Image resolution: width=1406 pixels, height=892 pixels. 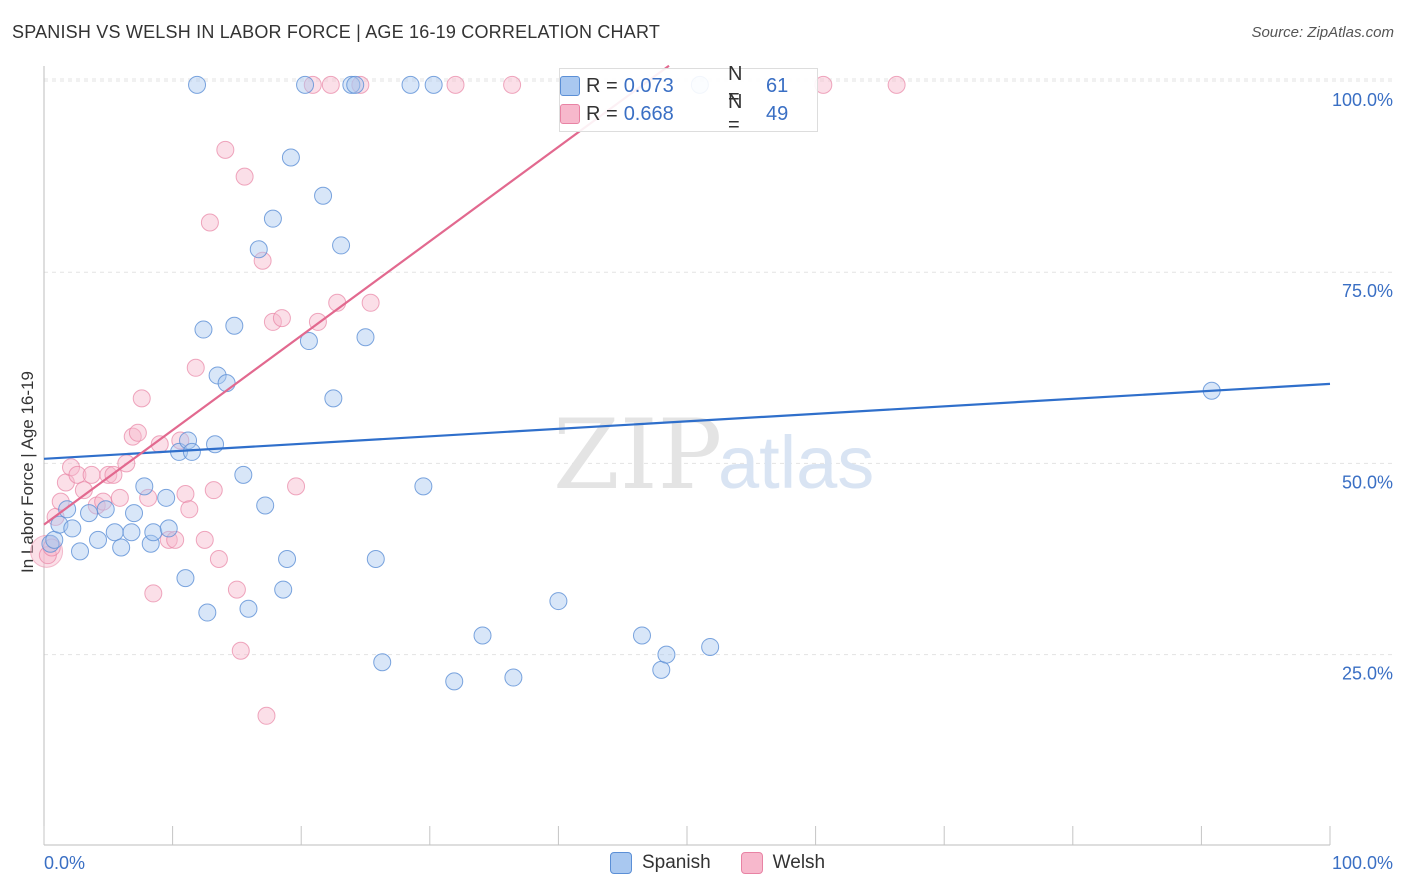 What do you see at coordinates (1362, 863) in the screenshot?
I see `x-tick-label-max: 100.0%` at bounding box center [1362, 863].